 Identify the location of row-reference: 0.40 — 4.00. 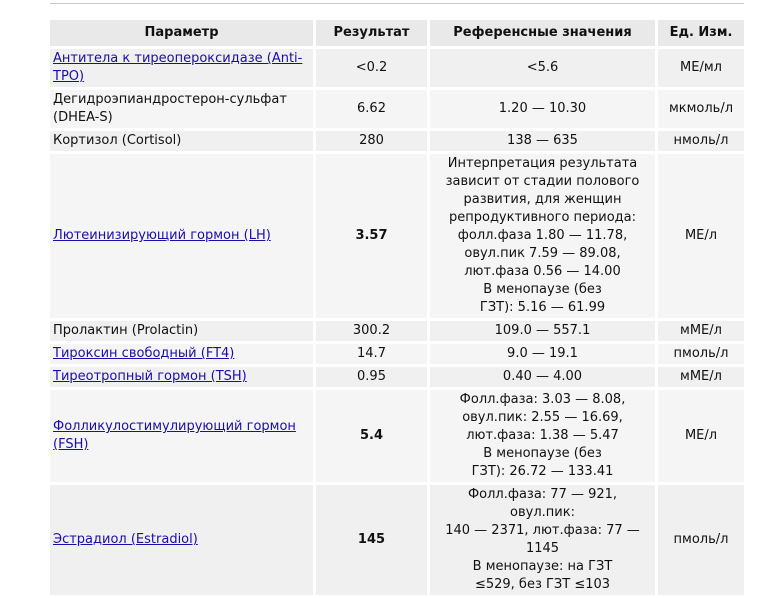
(544, 377).